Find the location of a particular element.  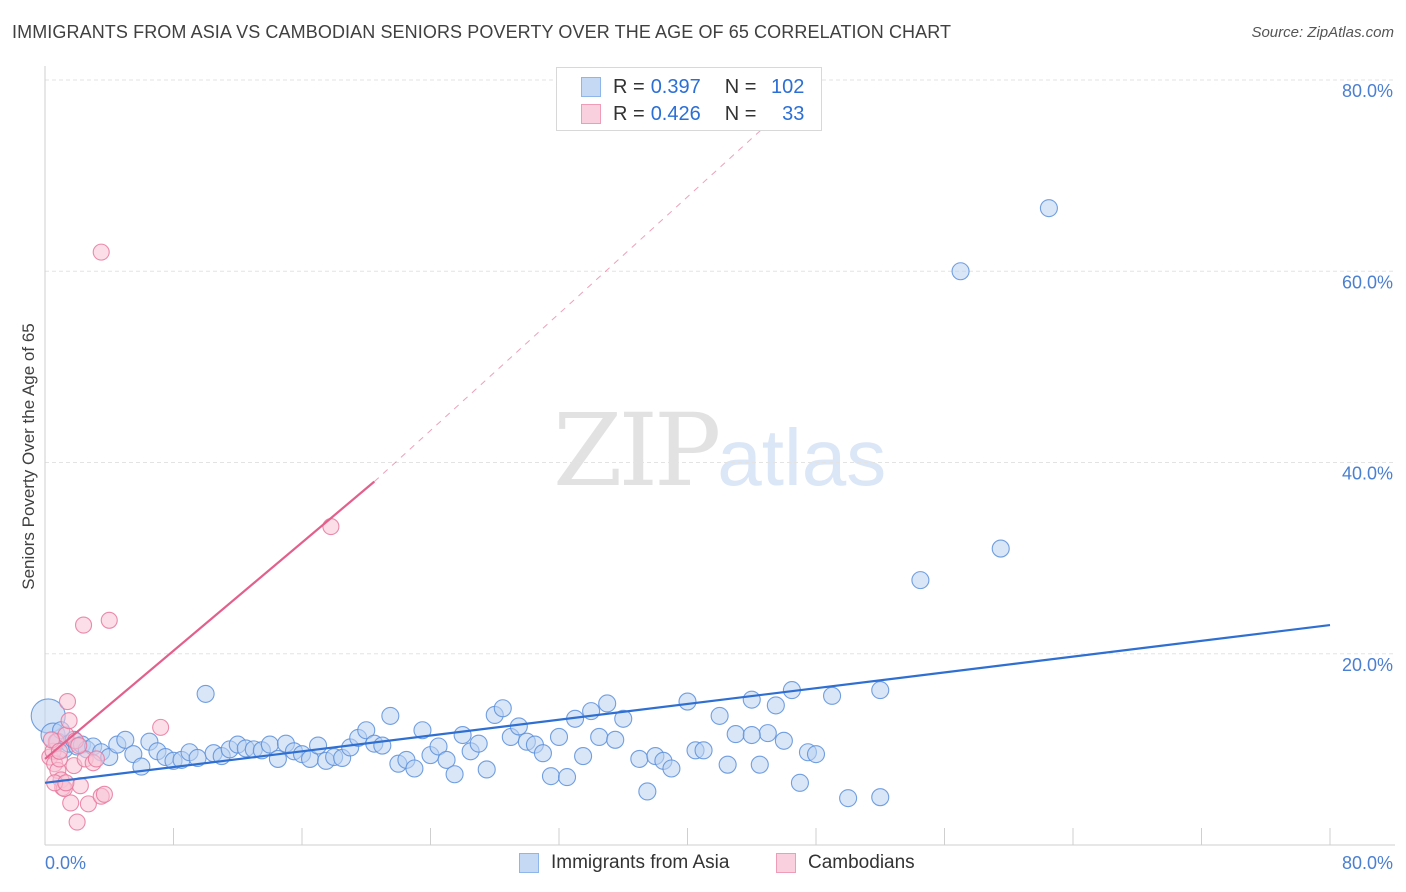

legend-n-value-asia: 102 is located at coordinates (788, 86).